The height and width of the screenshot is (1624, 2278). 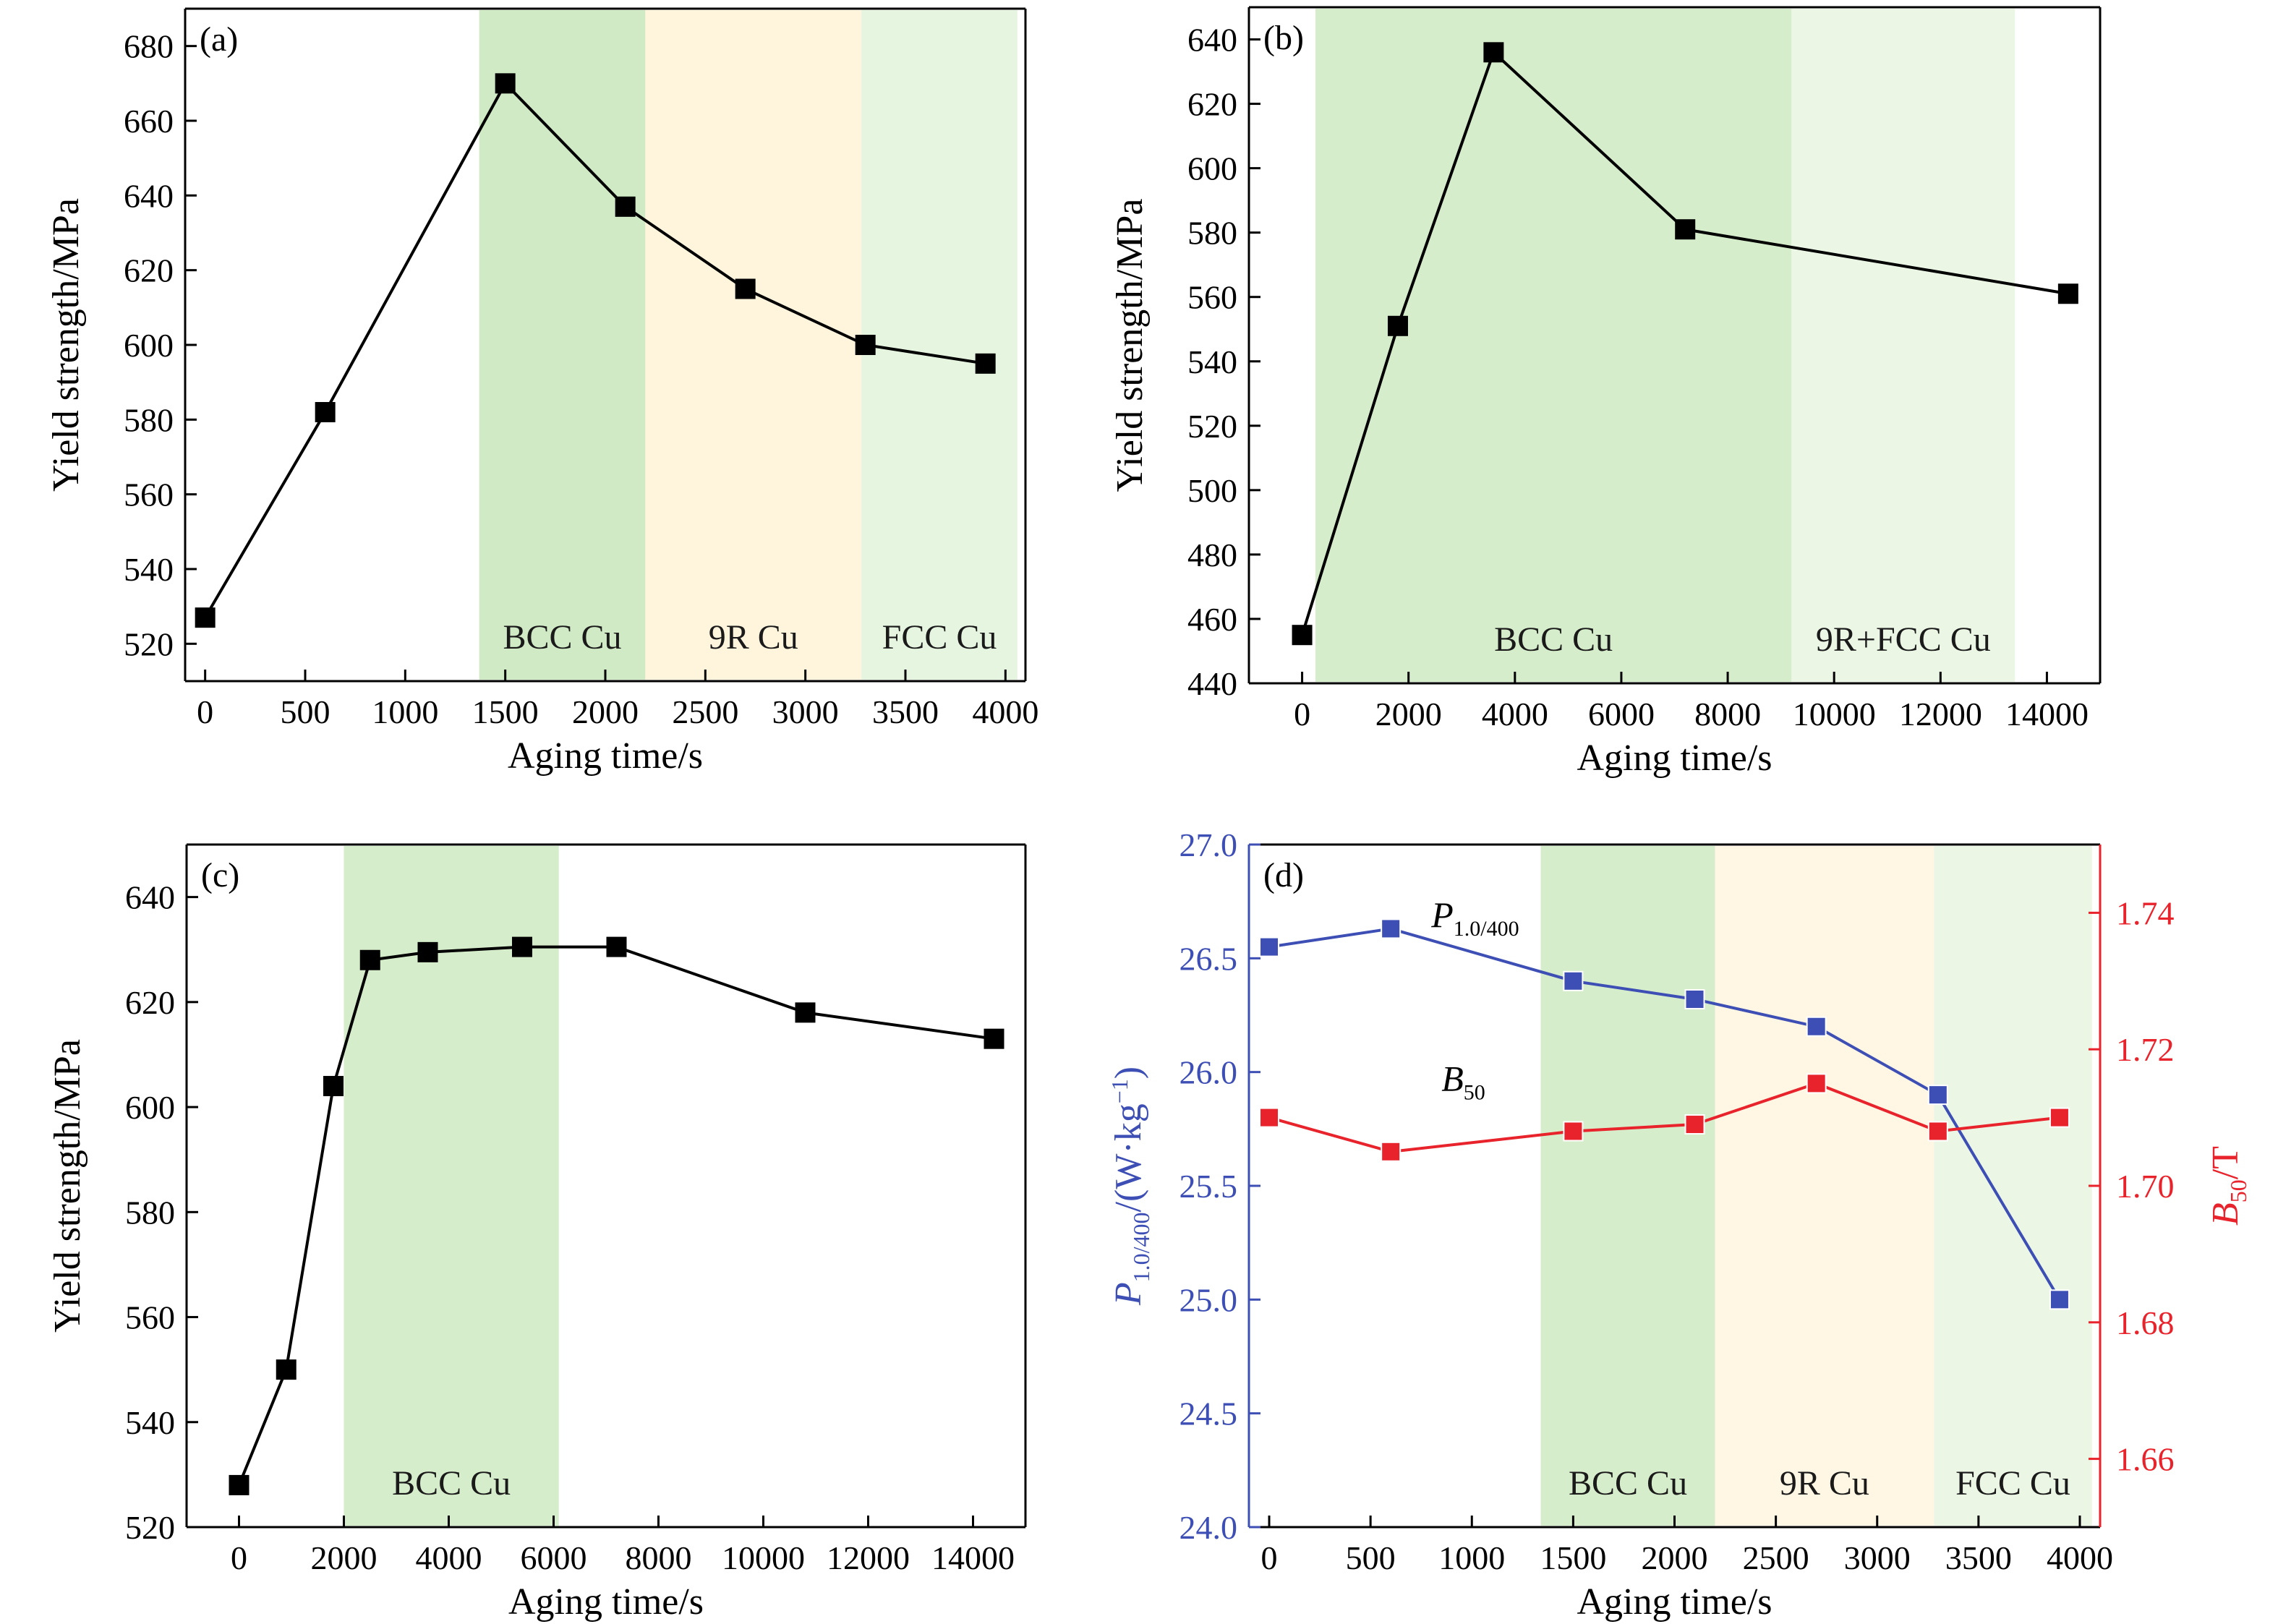 I want to click on x-tick-label: 10000, so click(x=1834, y=714).